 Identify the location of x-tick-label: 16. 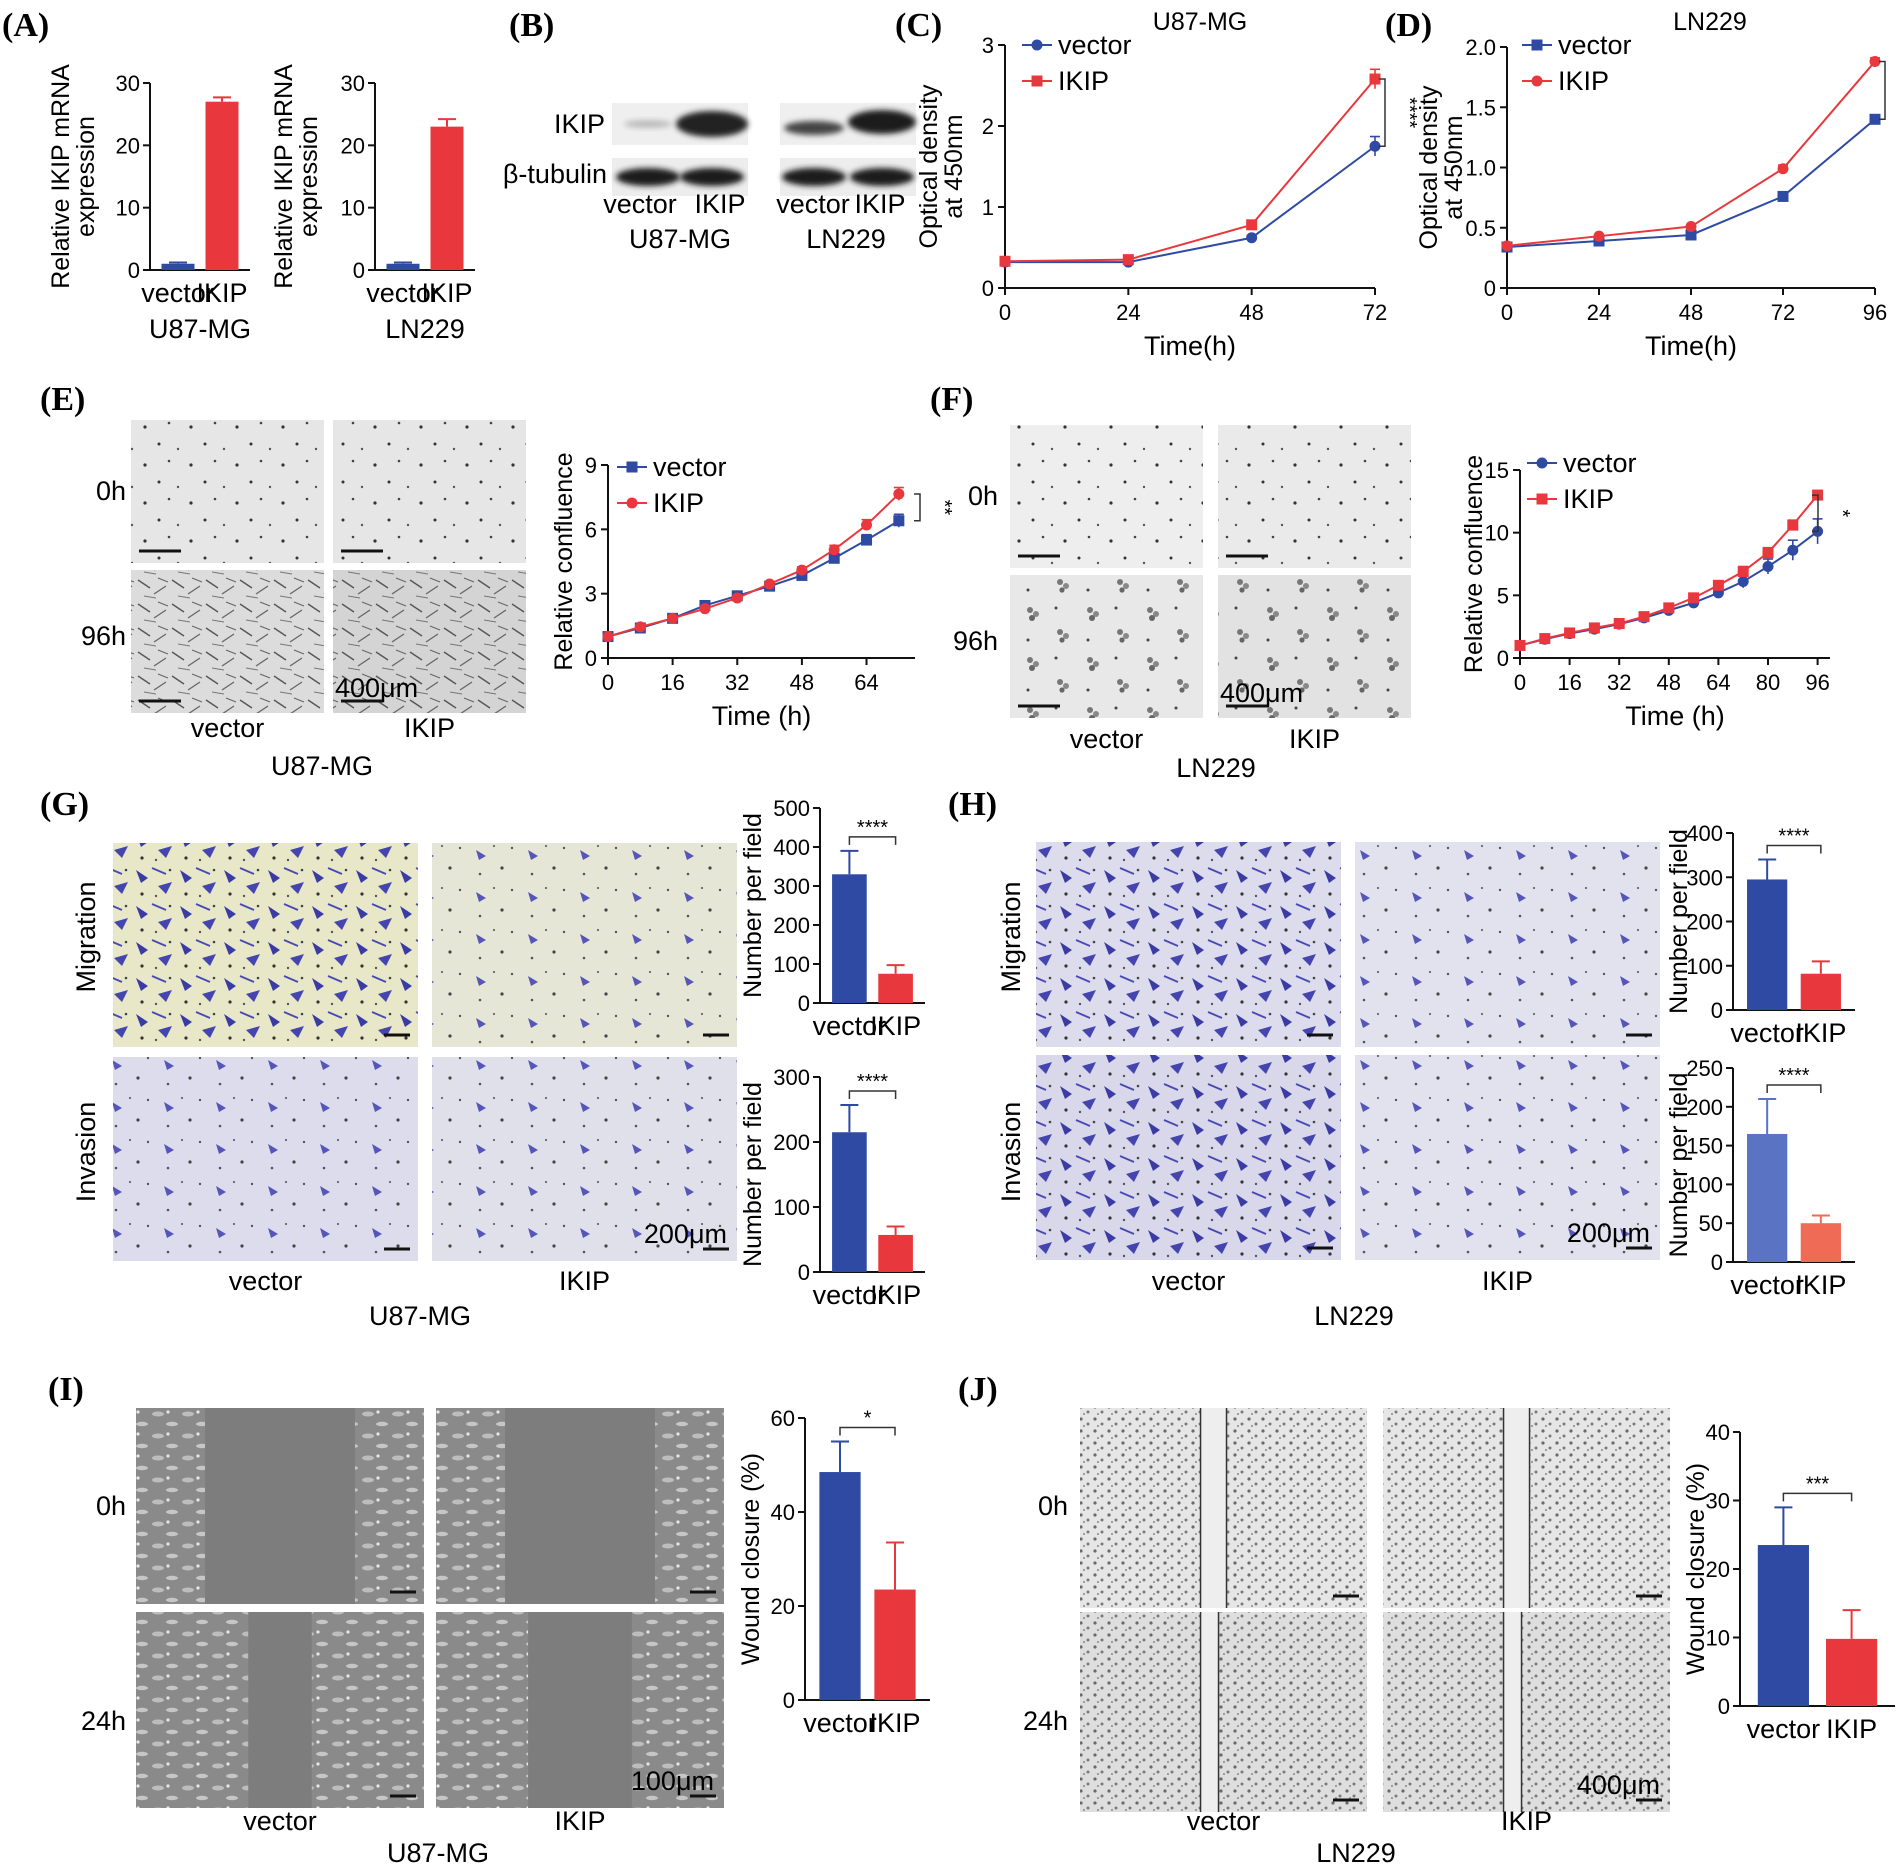
(672, 682).